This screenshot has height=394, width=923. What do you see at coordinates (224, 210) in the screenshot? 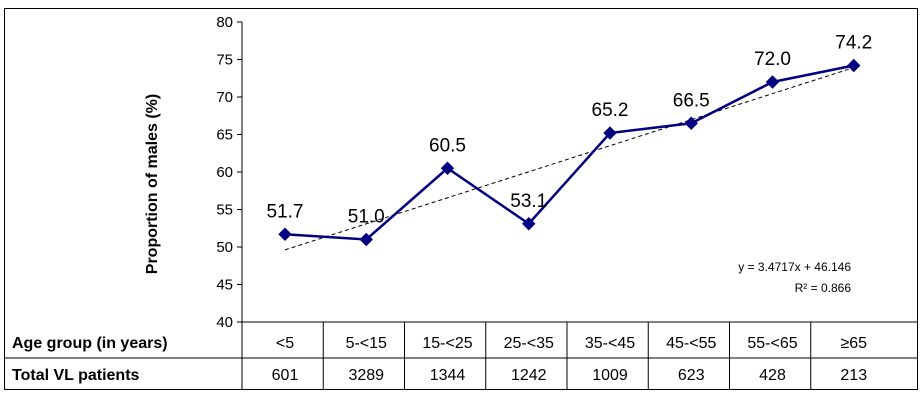
I see `y-tick-label: 55` at bounding box center [224, 210].